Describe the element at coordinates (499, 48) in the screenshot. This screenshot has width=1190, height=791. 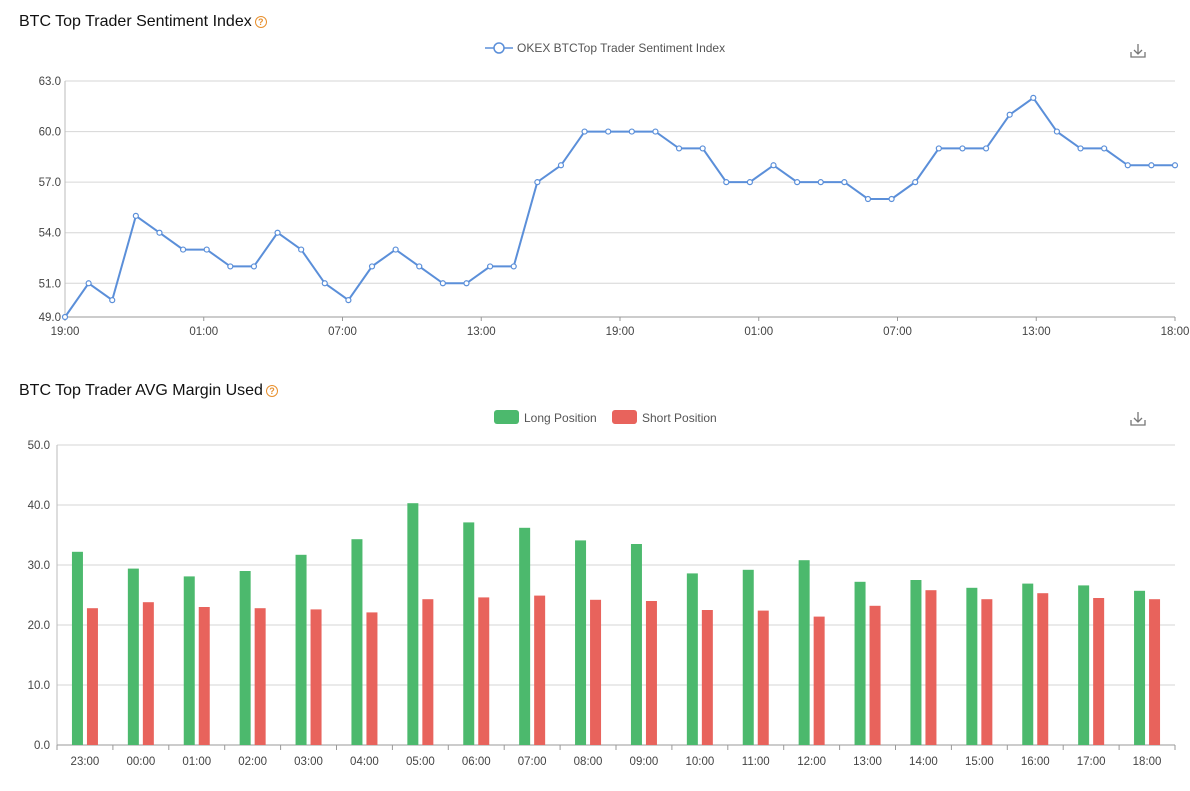
I see `legend-marker` at that location.